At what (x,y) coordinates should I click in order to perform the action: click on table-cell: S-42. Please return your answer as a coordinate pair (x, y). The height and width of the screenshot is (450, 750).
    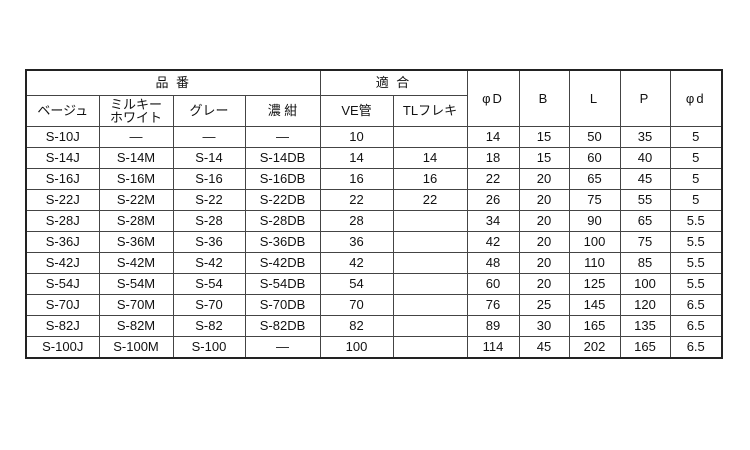
    Looking at the image, I should click on (209, 263).